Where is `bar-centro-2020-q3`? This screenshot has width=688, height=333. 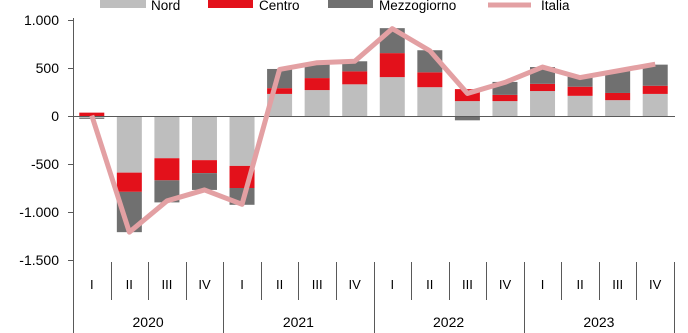
bar-centro-2020-q3 is located at coordinates (167, 169).